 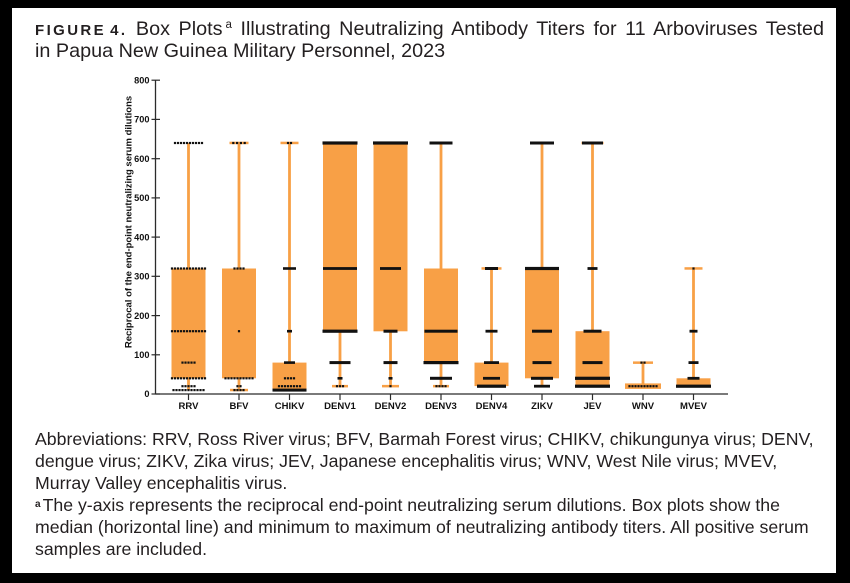 I want to click on svg-text: DENV2, so click(x=391, y=406).